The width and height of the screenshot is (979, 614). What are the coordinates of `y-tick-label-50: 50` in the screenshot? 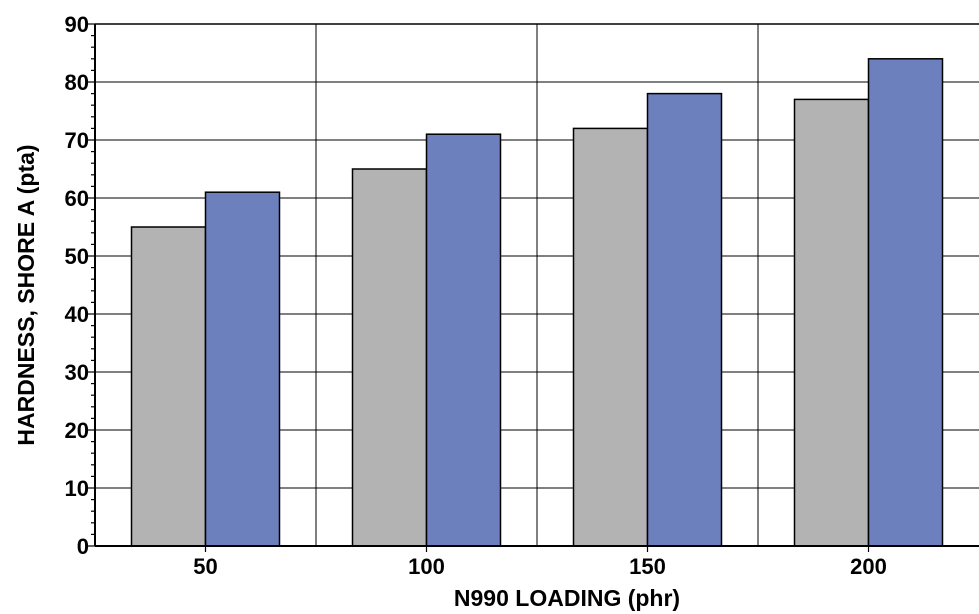 It's located at (77, 256).